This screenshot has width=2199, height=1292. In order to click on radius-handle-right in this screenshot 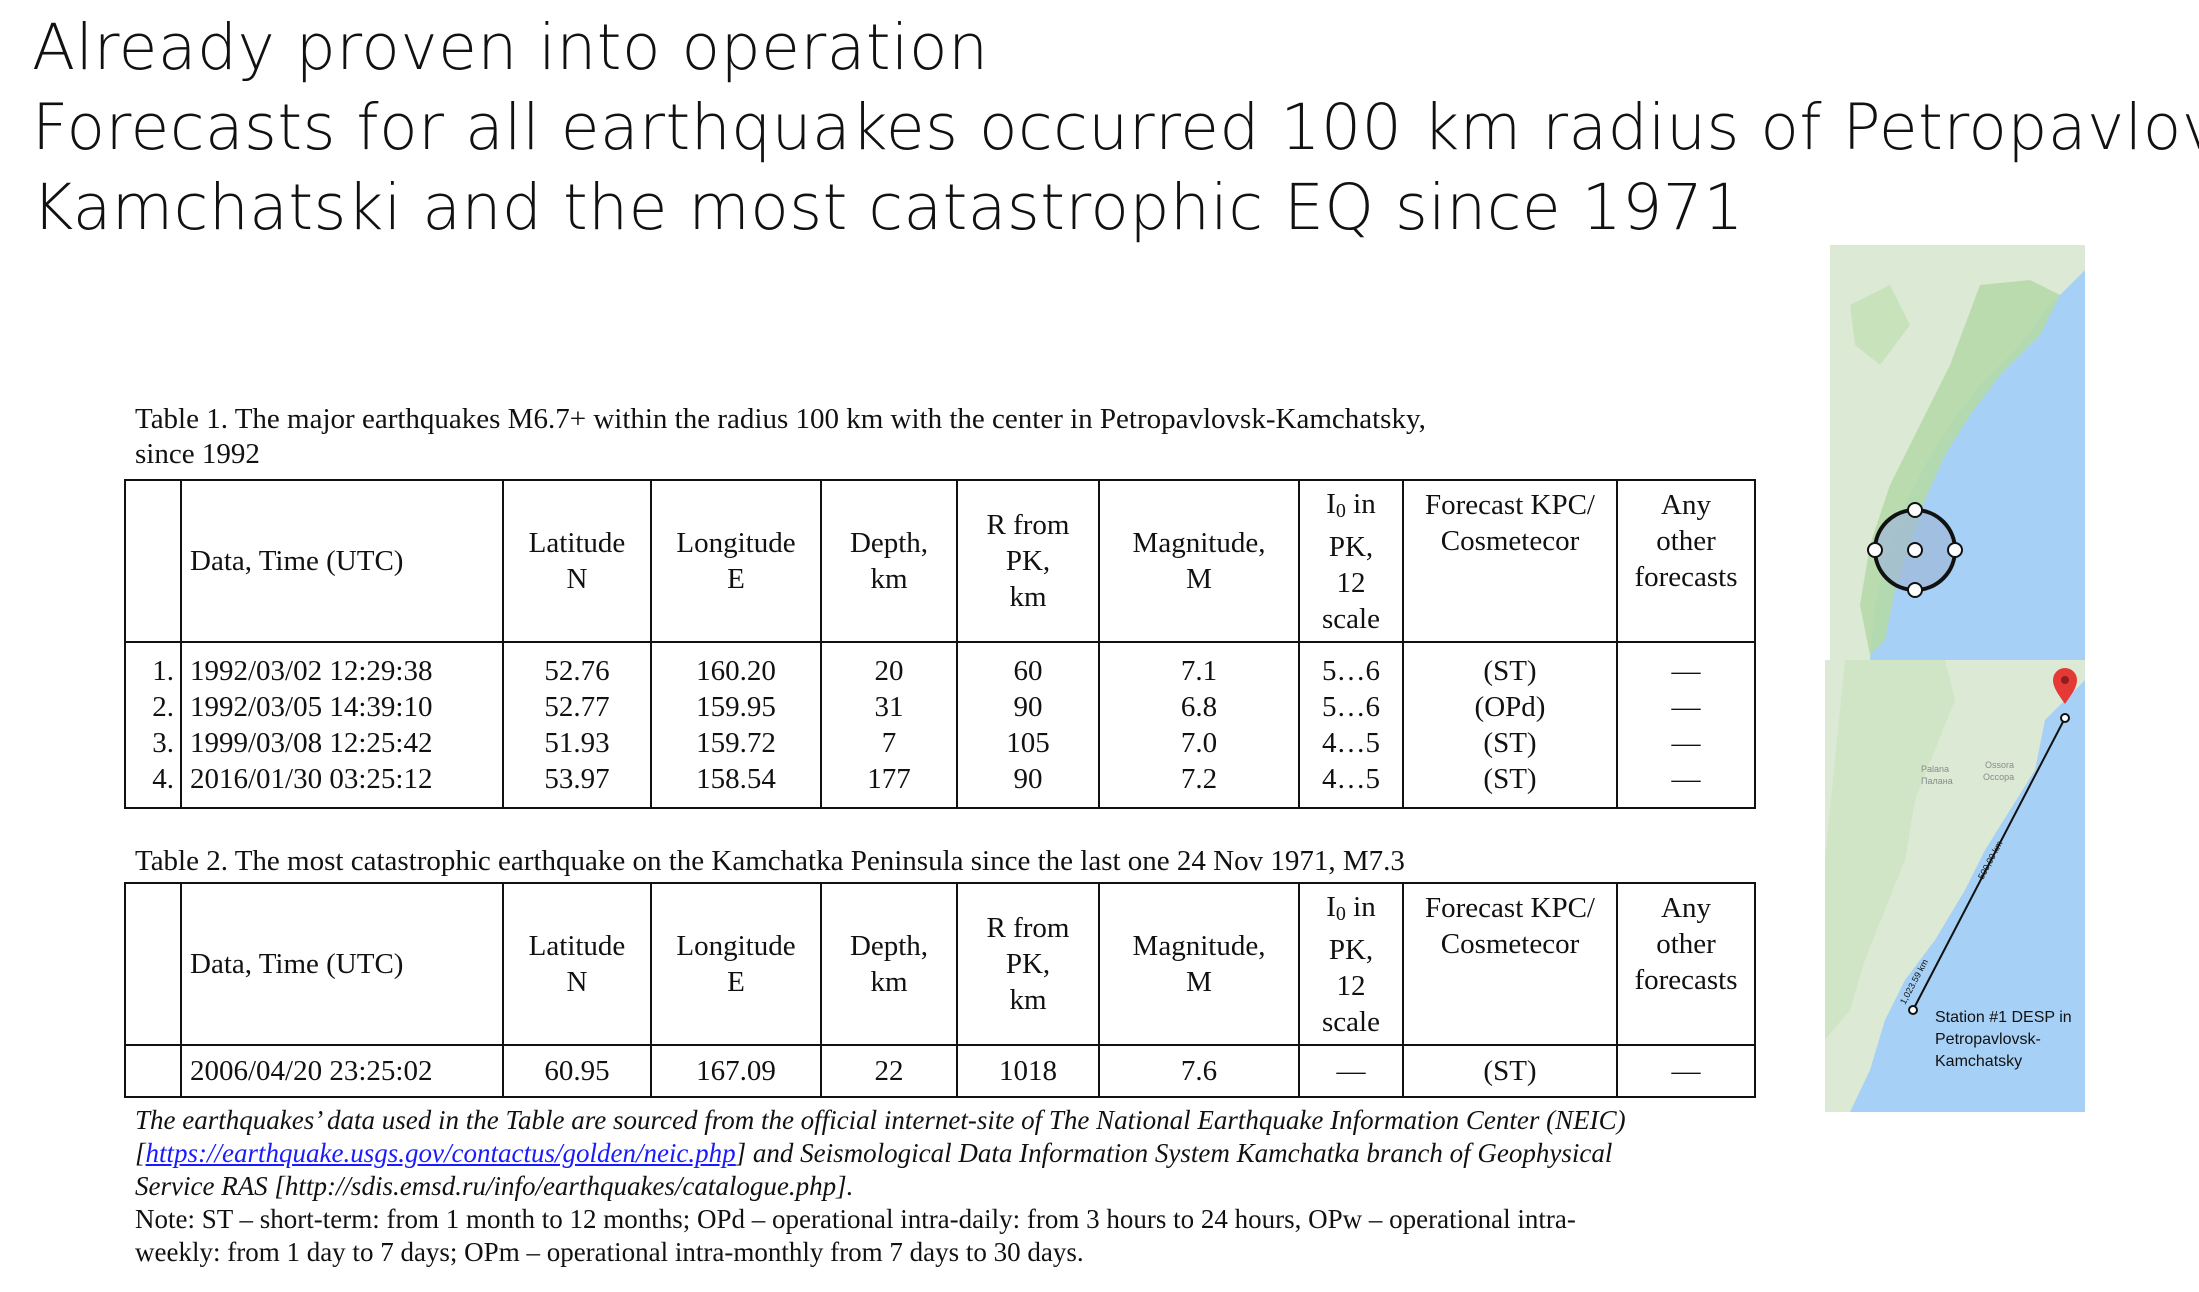, I will do `click(1955, 550)`.